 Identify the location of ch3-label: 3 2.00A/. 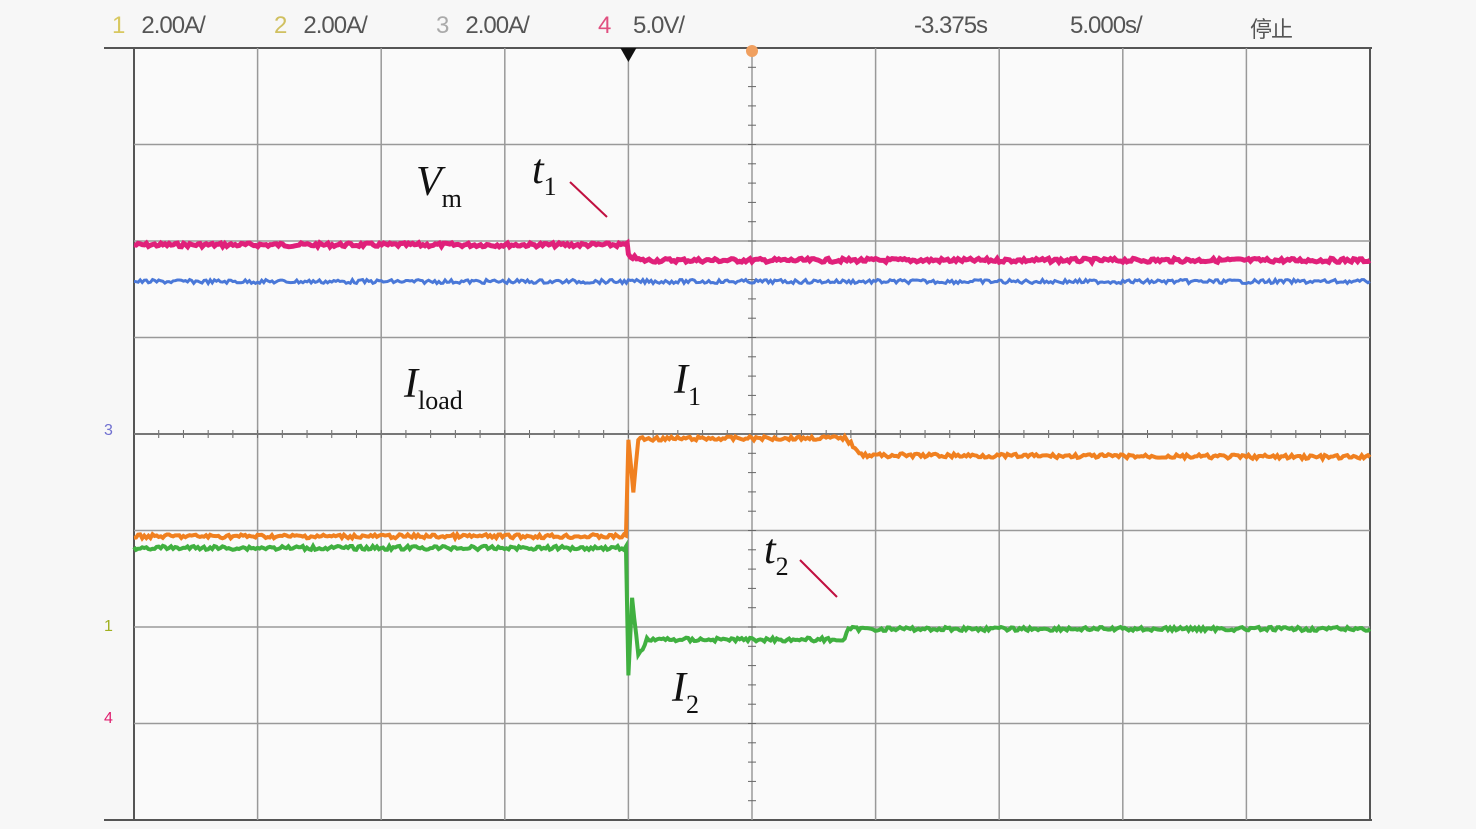
(483, 26).